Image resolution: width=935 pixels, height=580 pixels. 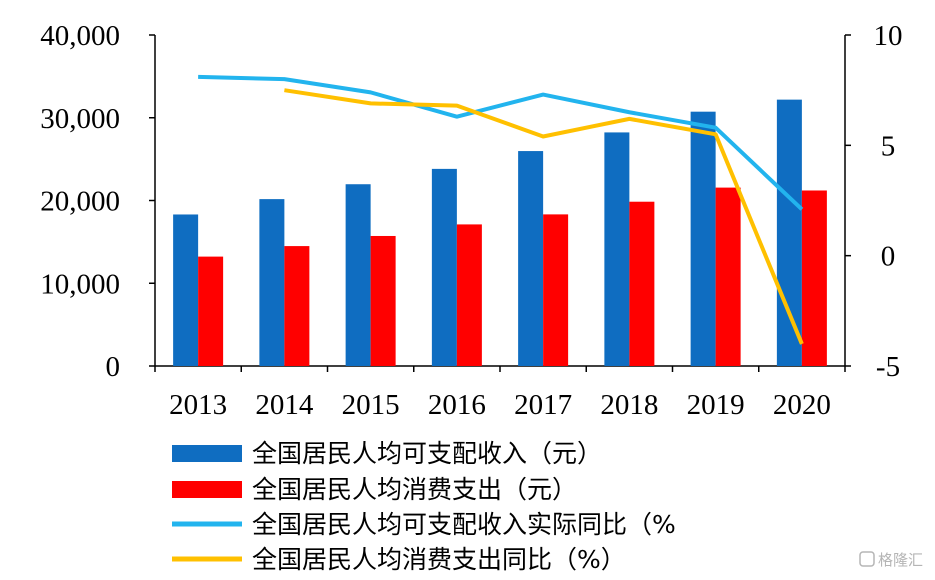 I want to click on legend-label: 全国居民人均可支配收入实际同比（%, so click(x=464, y=524).